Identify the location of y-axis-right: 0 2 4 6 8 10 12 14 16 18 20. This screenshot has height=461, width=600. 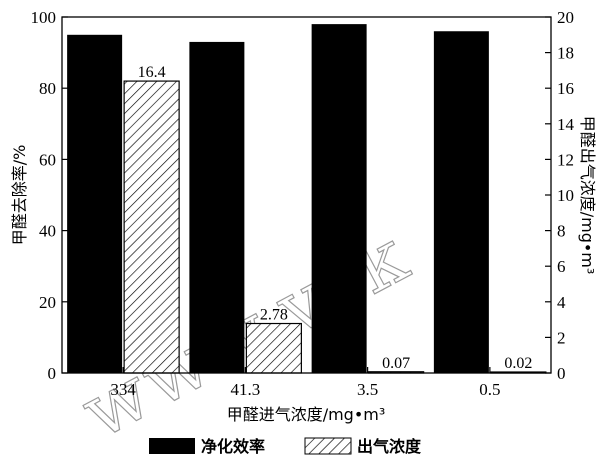
(560, 195).